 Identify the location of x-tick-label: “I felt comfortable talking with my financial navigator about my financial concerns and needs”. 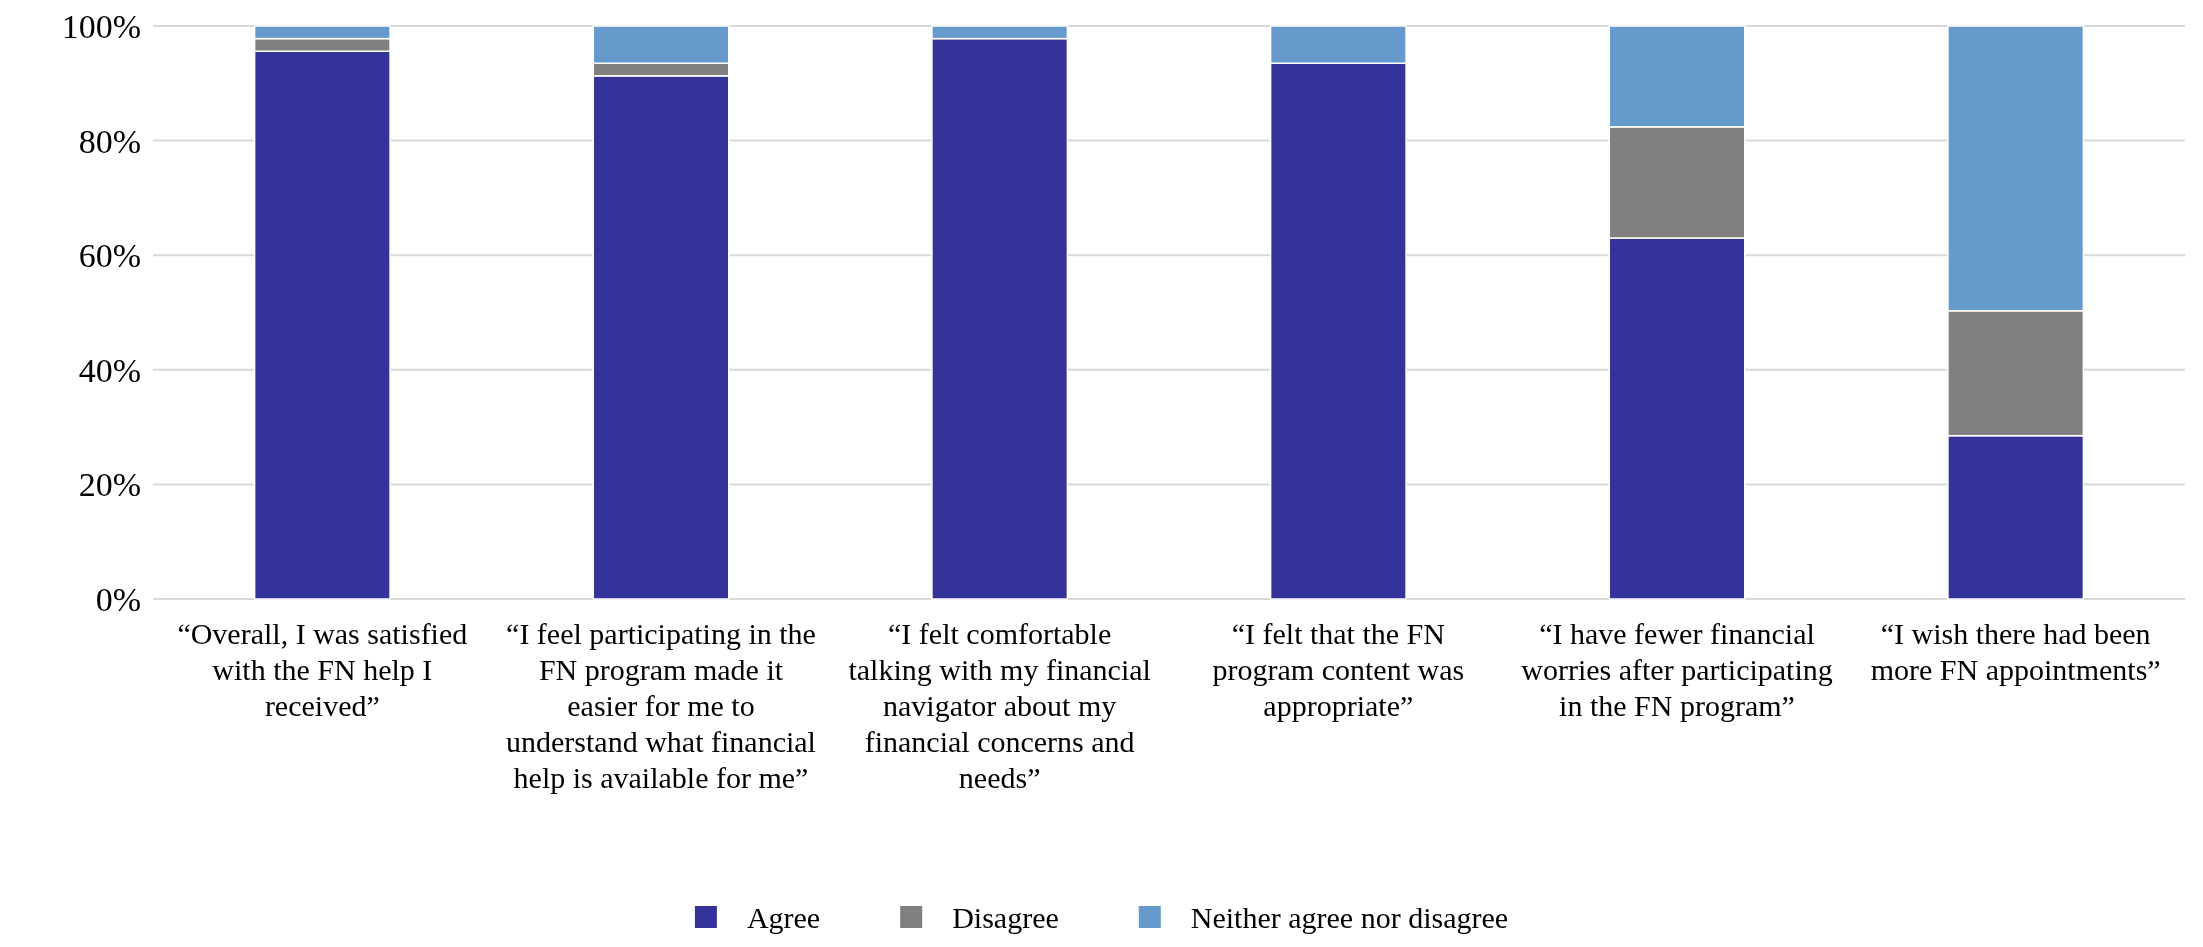
(999, 705).